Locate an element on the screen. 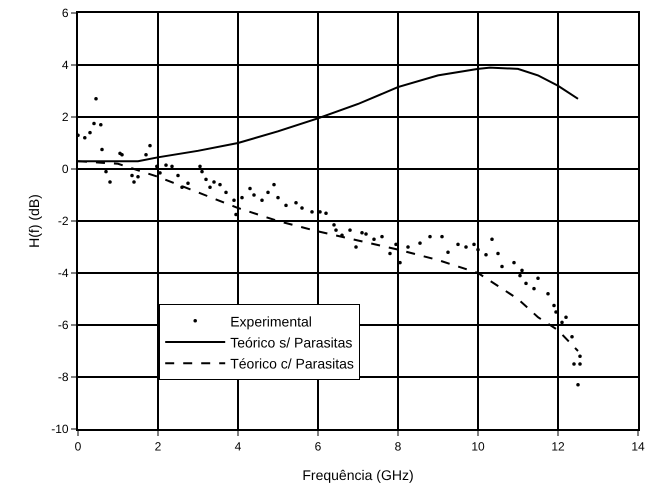 The width and height of the screenshot is (649, 503). legend-label: Téorico c/ Parasitas is located at coordinates (292, 364).